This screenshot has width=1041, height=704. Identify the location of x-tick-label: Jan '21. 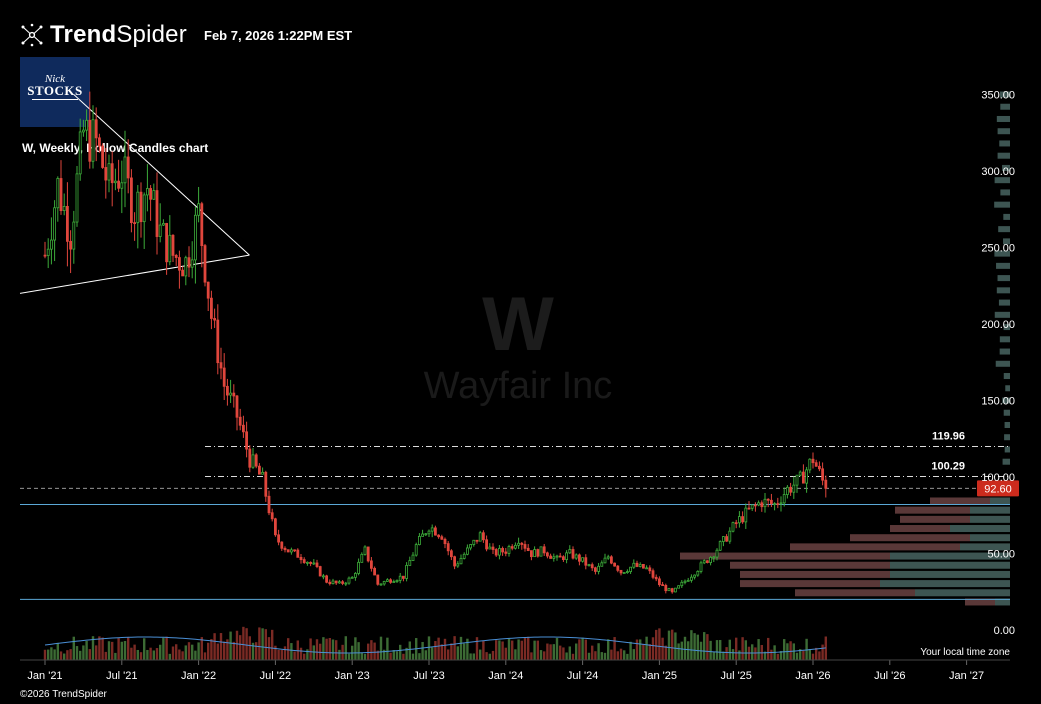
(44, 676).